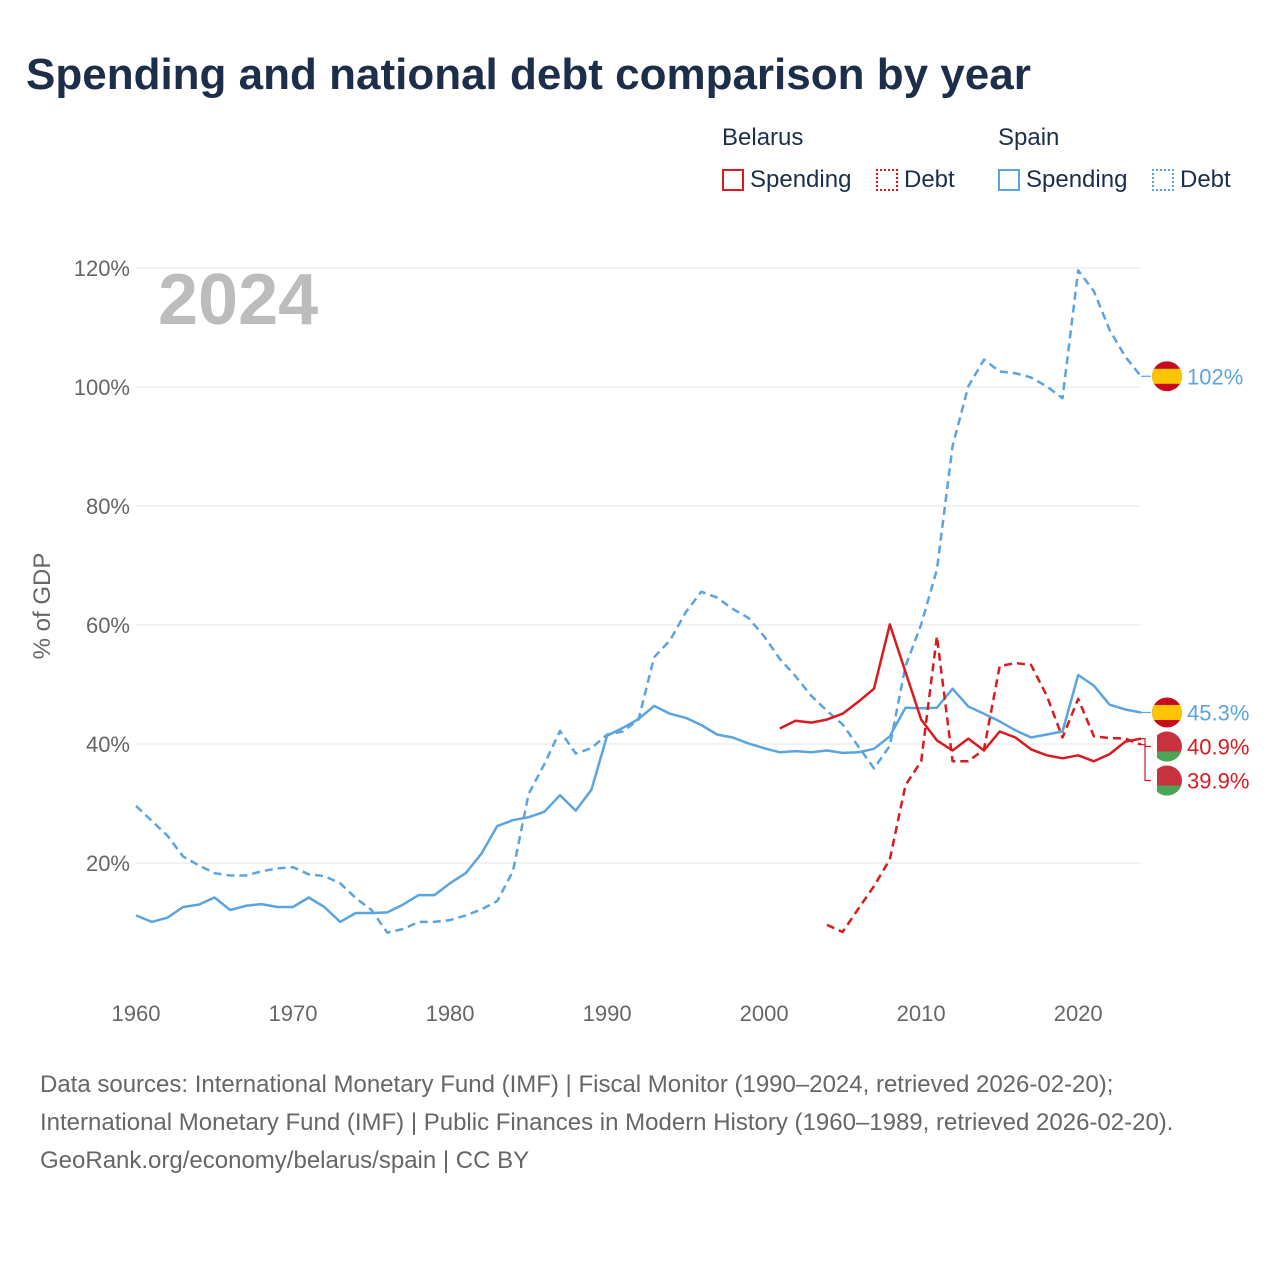 The height and width of the screenshot is (1280, 1280). What do you see at coordinates (108, 863) in the screenshot?
I see `y-tick-label: 20%` at bounding box center [108, 863].